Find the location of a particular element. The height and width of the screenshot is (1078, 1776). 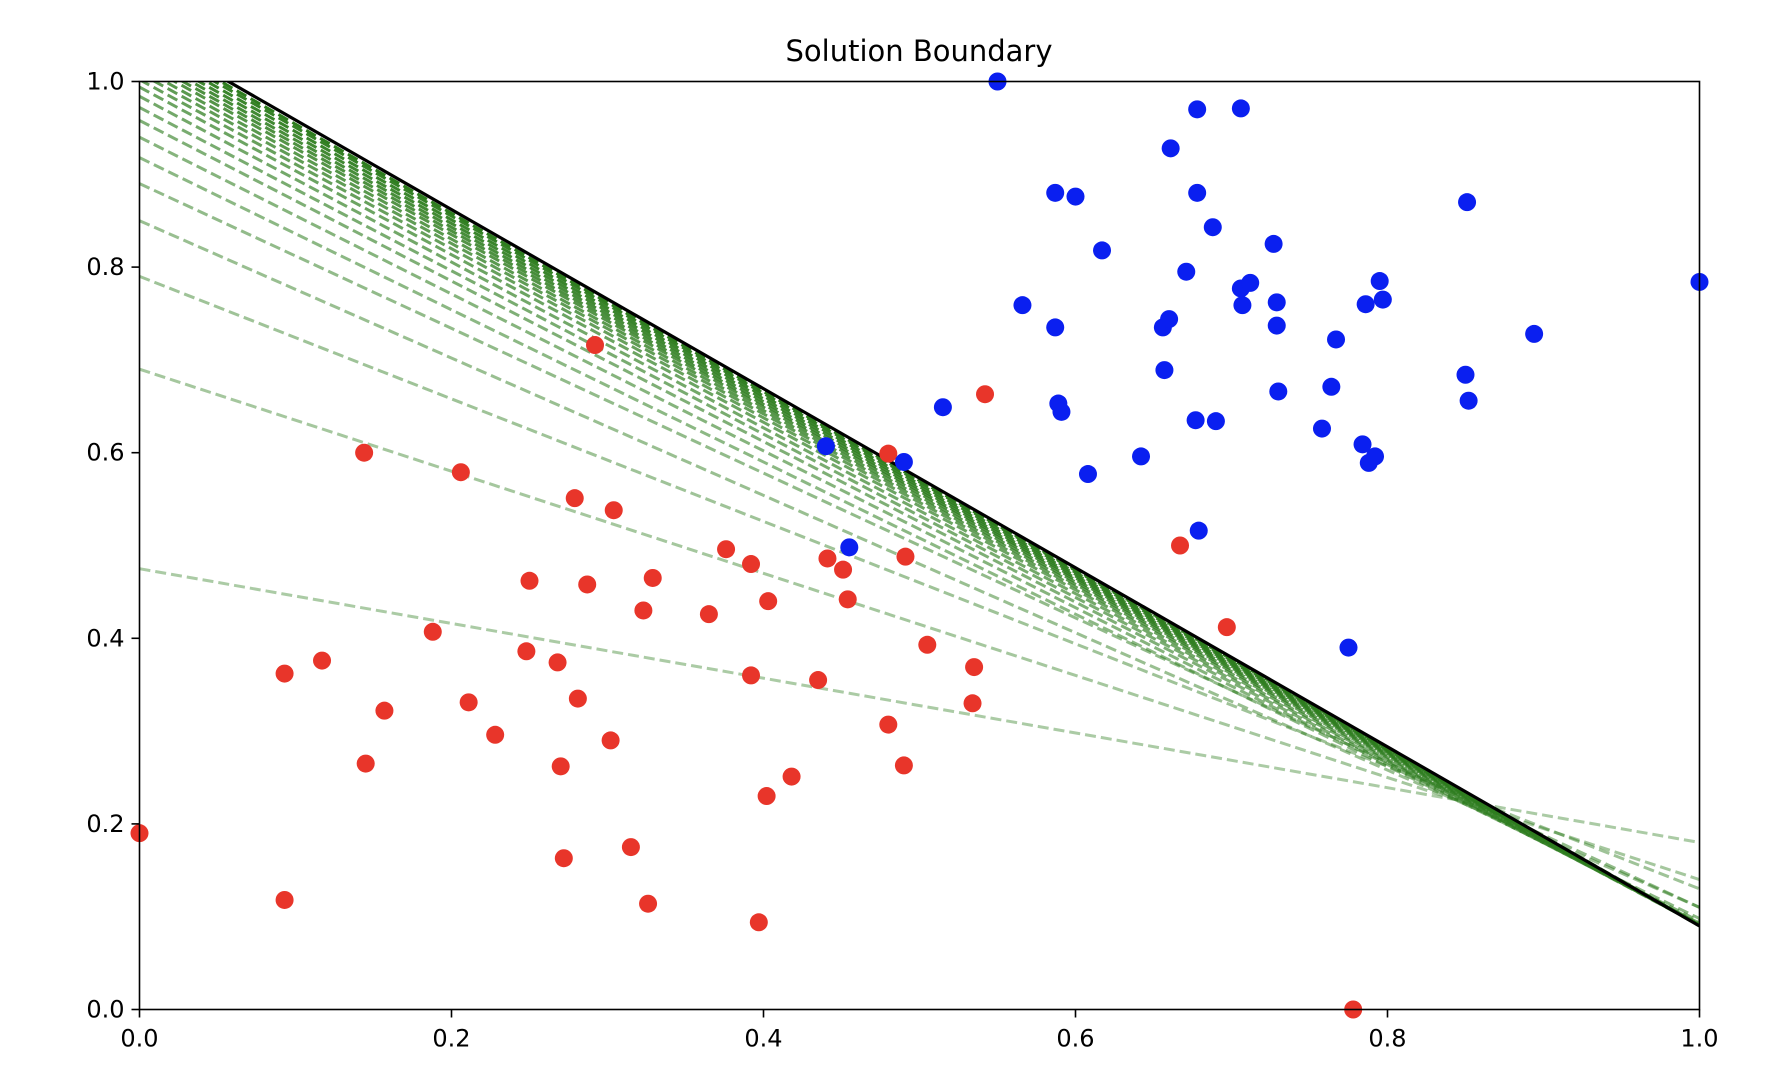

x-tick-label: 0.6 is located at coordinates (1075, 1039).